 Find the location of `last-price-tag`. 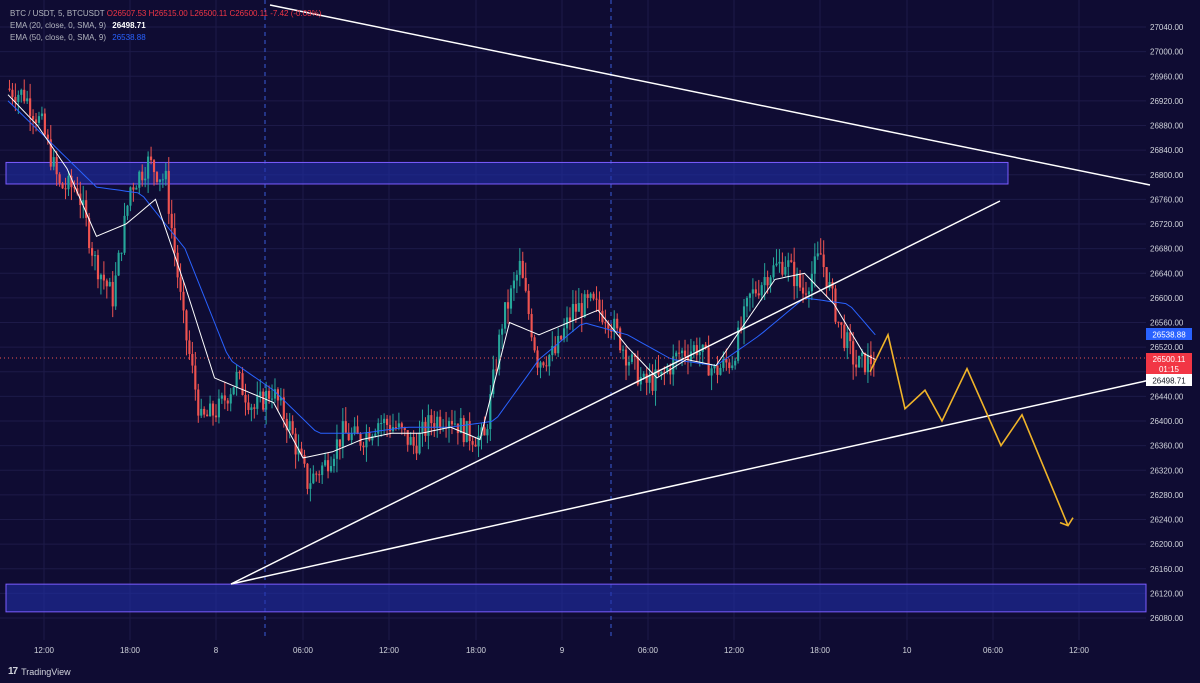

last-price-tag is located at coordinates (1169, 364).